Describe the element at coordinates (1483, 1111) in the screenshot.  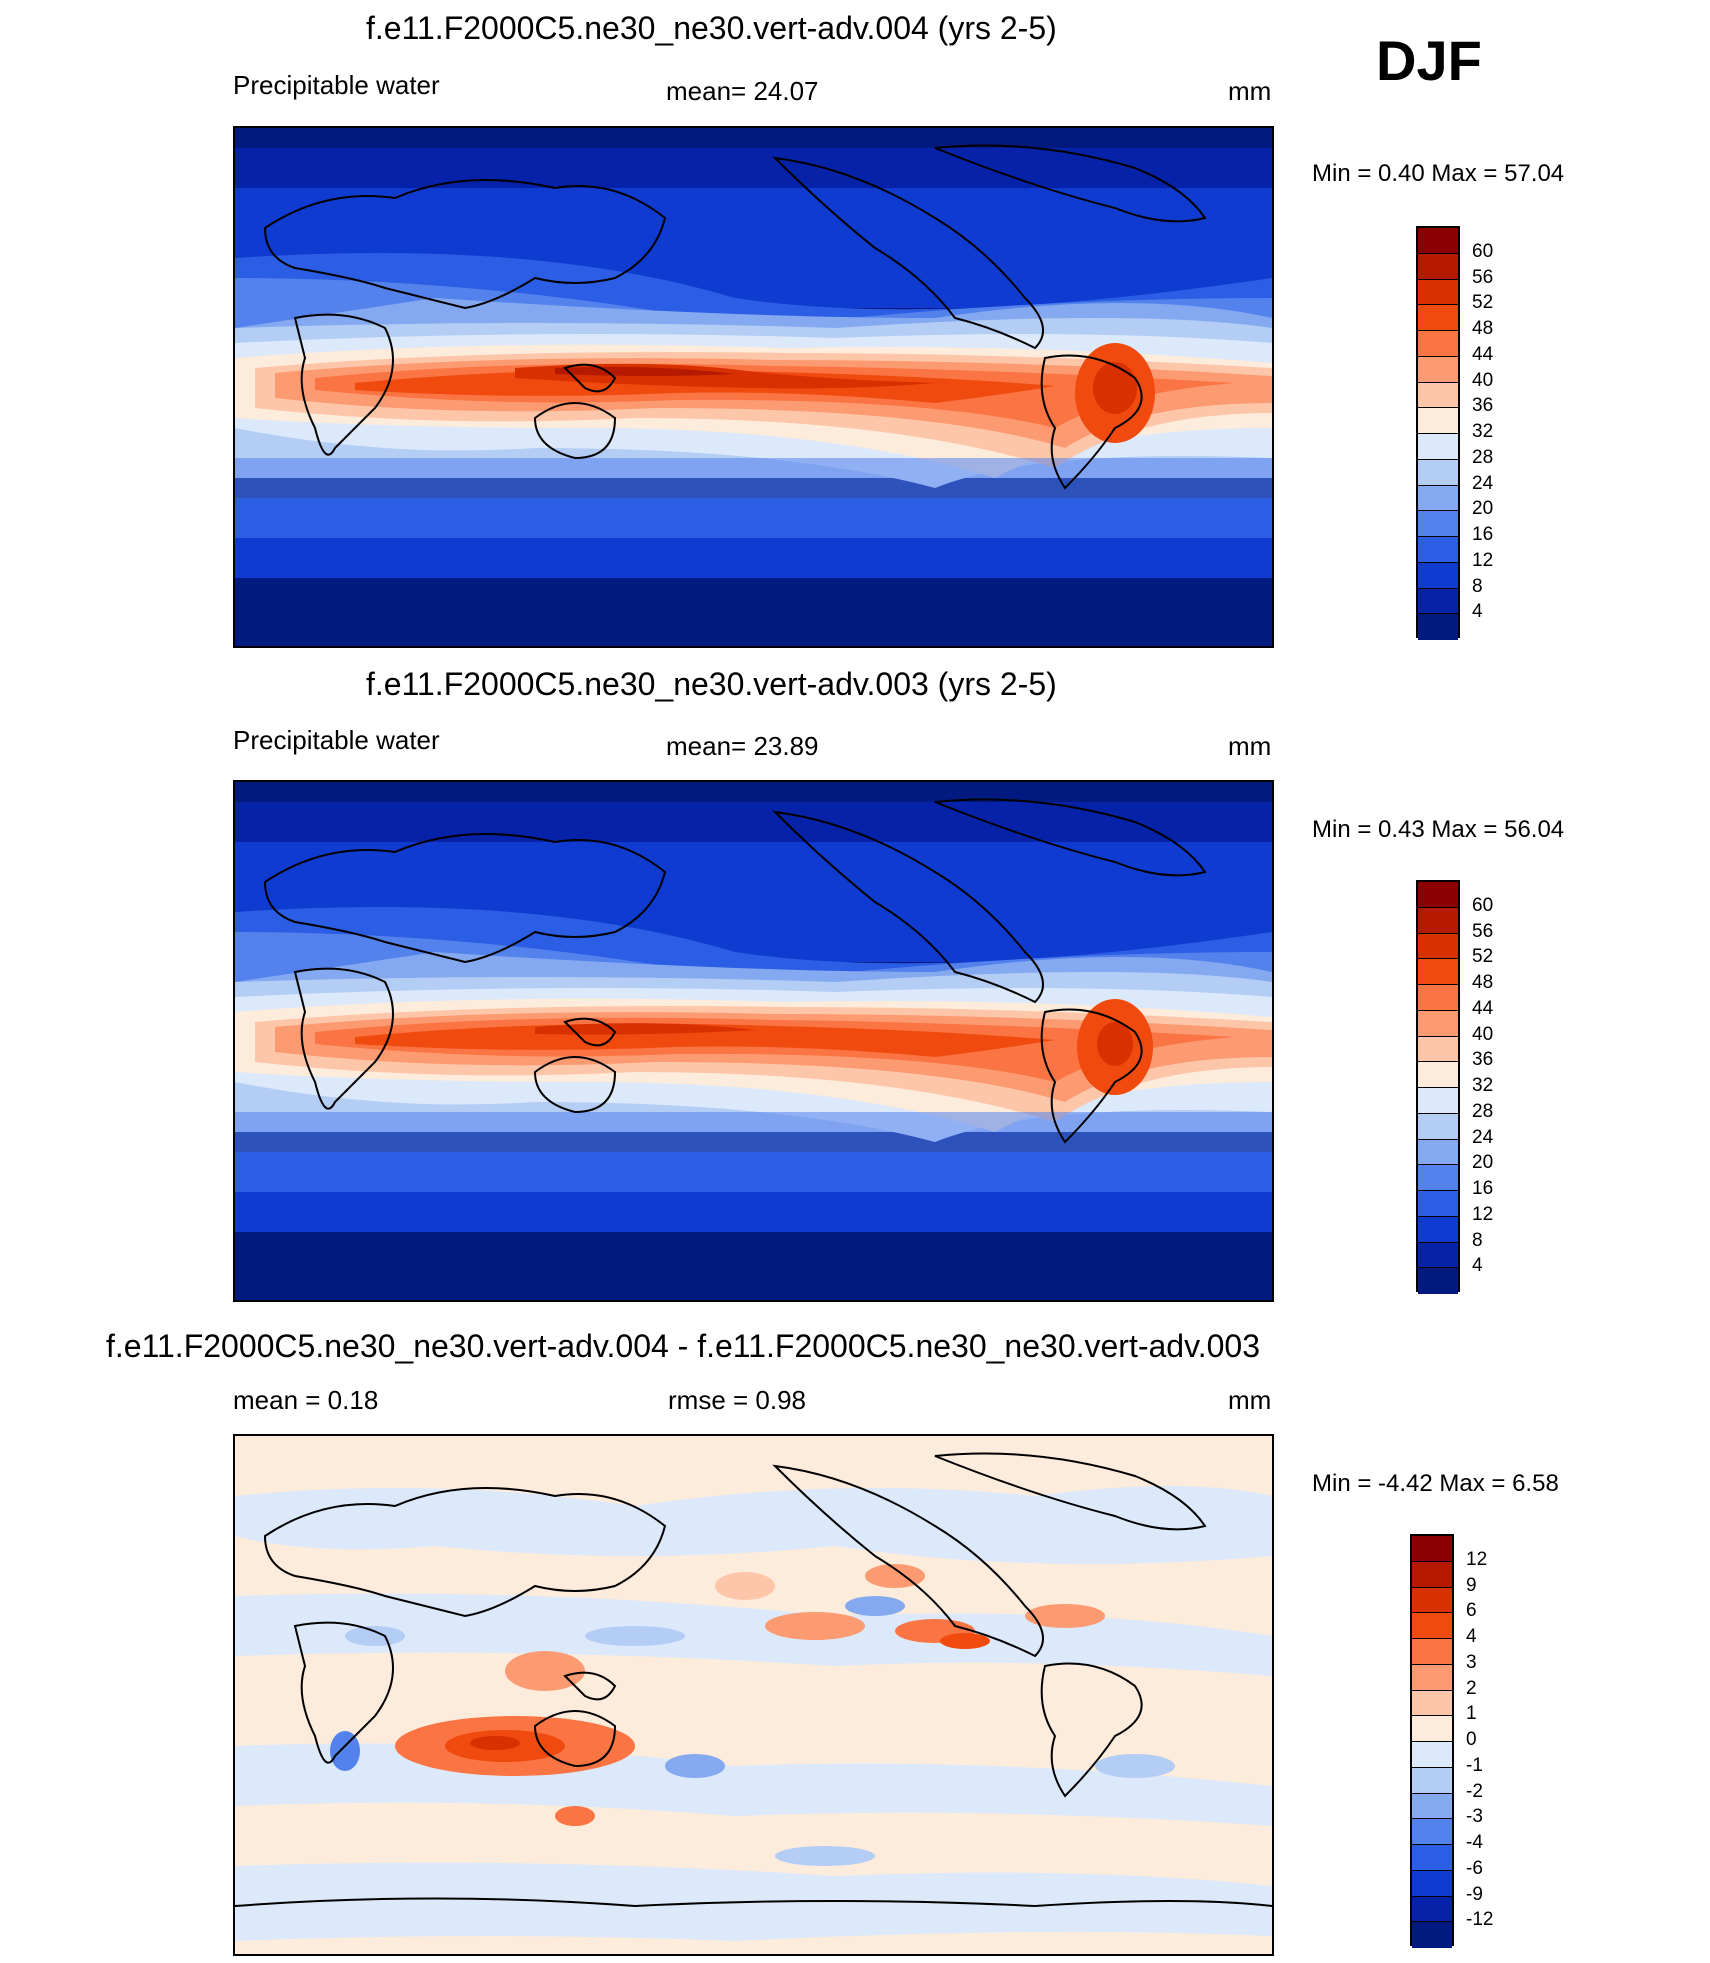
I see `colorbar-tick-label: 28` at that location.